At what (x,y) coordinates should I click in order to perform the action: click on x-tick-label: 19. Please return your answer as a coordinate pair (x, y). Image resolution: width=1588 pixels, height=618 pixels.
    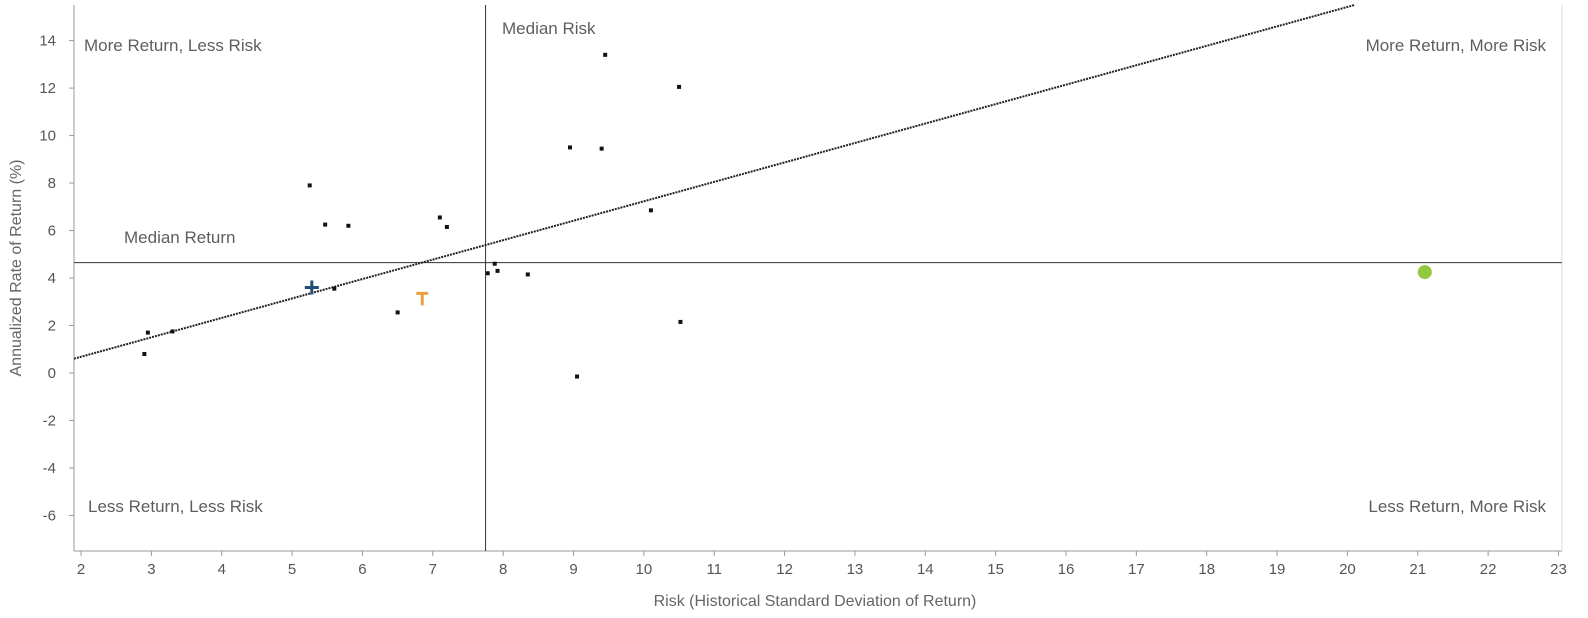
    Looking at the image, I should click on (1277, 569).